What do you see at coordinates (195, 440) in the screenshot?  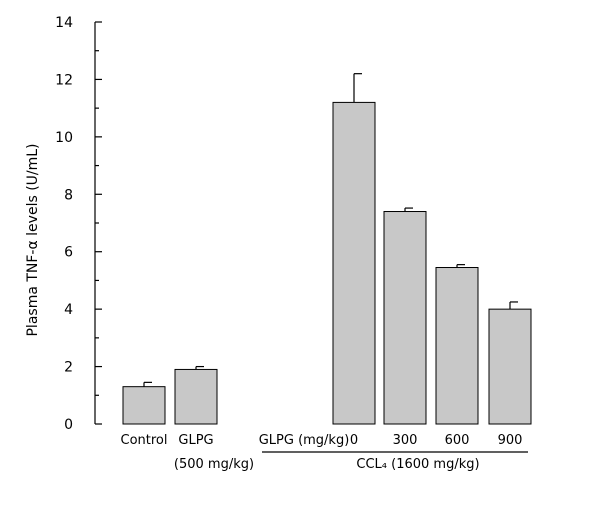 I see `x-category-label: GLPG` at bounding box center [195, 440].